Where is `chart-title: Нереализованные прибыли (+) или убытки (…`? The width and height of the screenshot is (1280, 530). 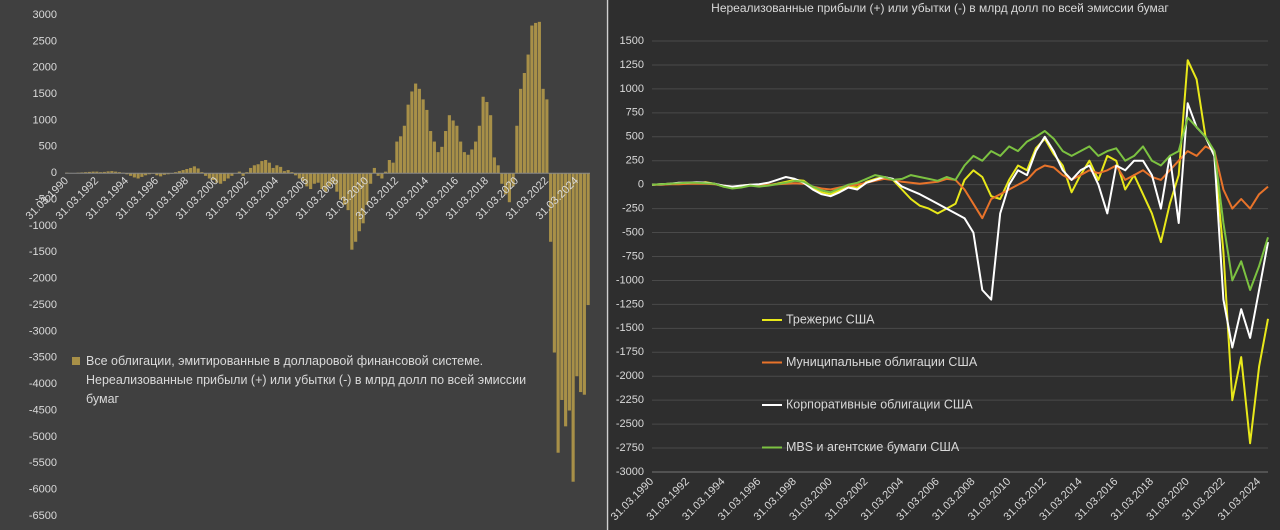 chart-title: Нереализованные прибыли (+) или убытки (… is located at coordinates (940, 8).